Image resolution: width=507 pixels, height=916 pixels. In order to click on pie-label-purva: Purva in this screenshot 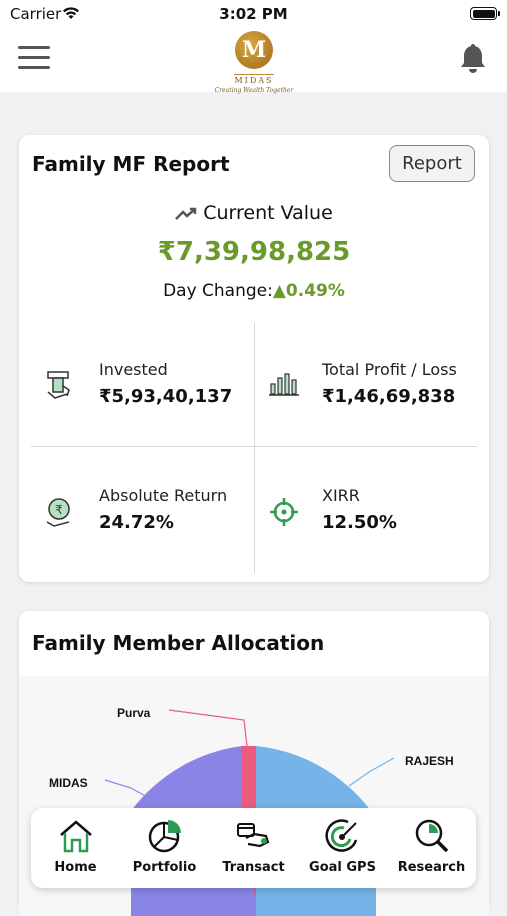, I will do `click(134, 713)`.